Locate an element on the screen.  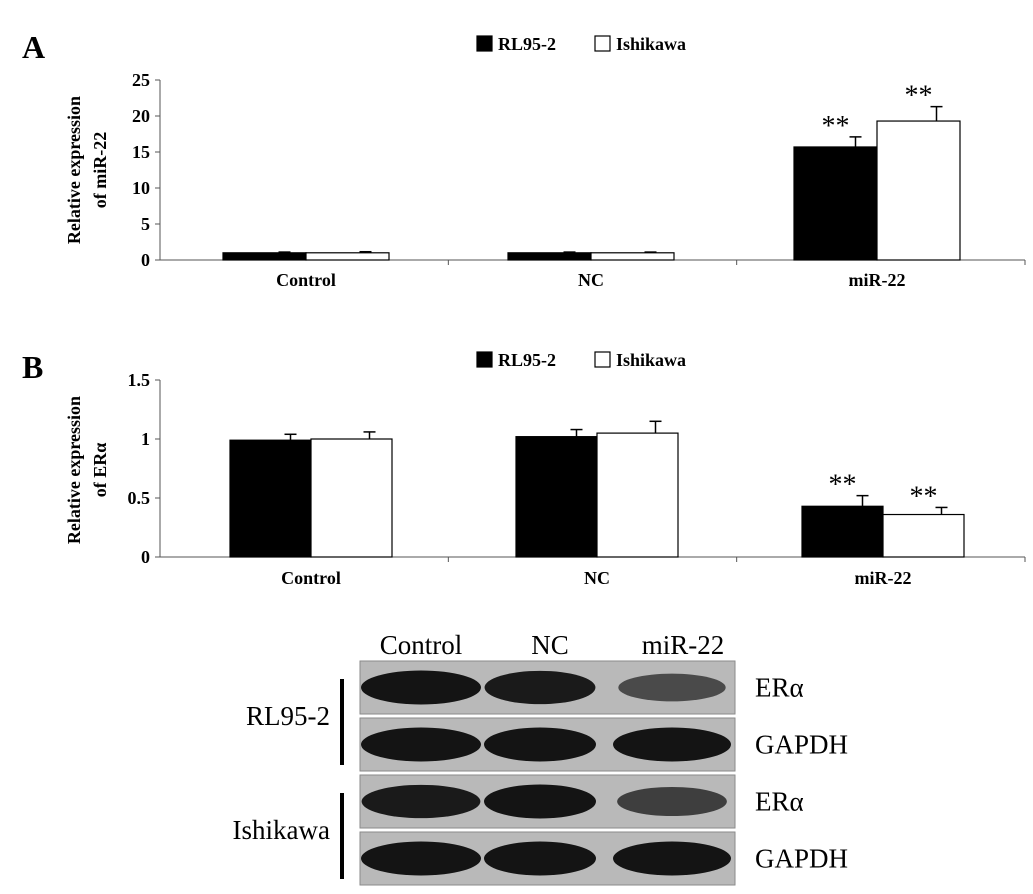
blot-cell-label: Ishikawa is located at coordinates (281, 830).